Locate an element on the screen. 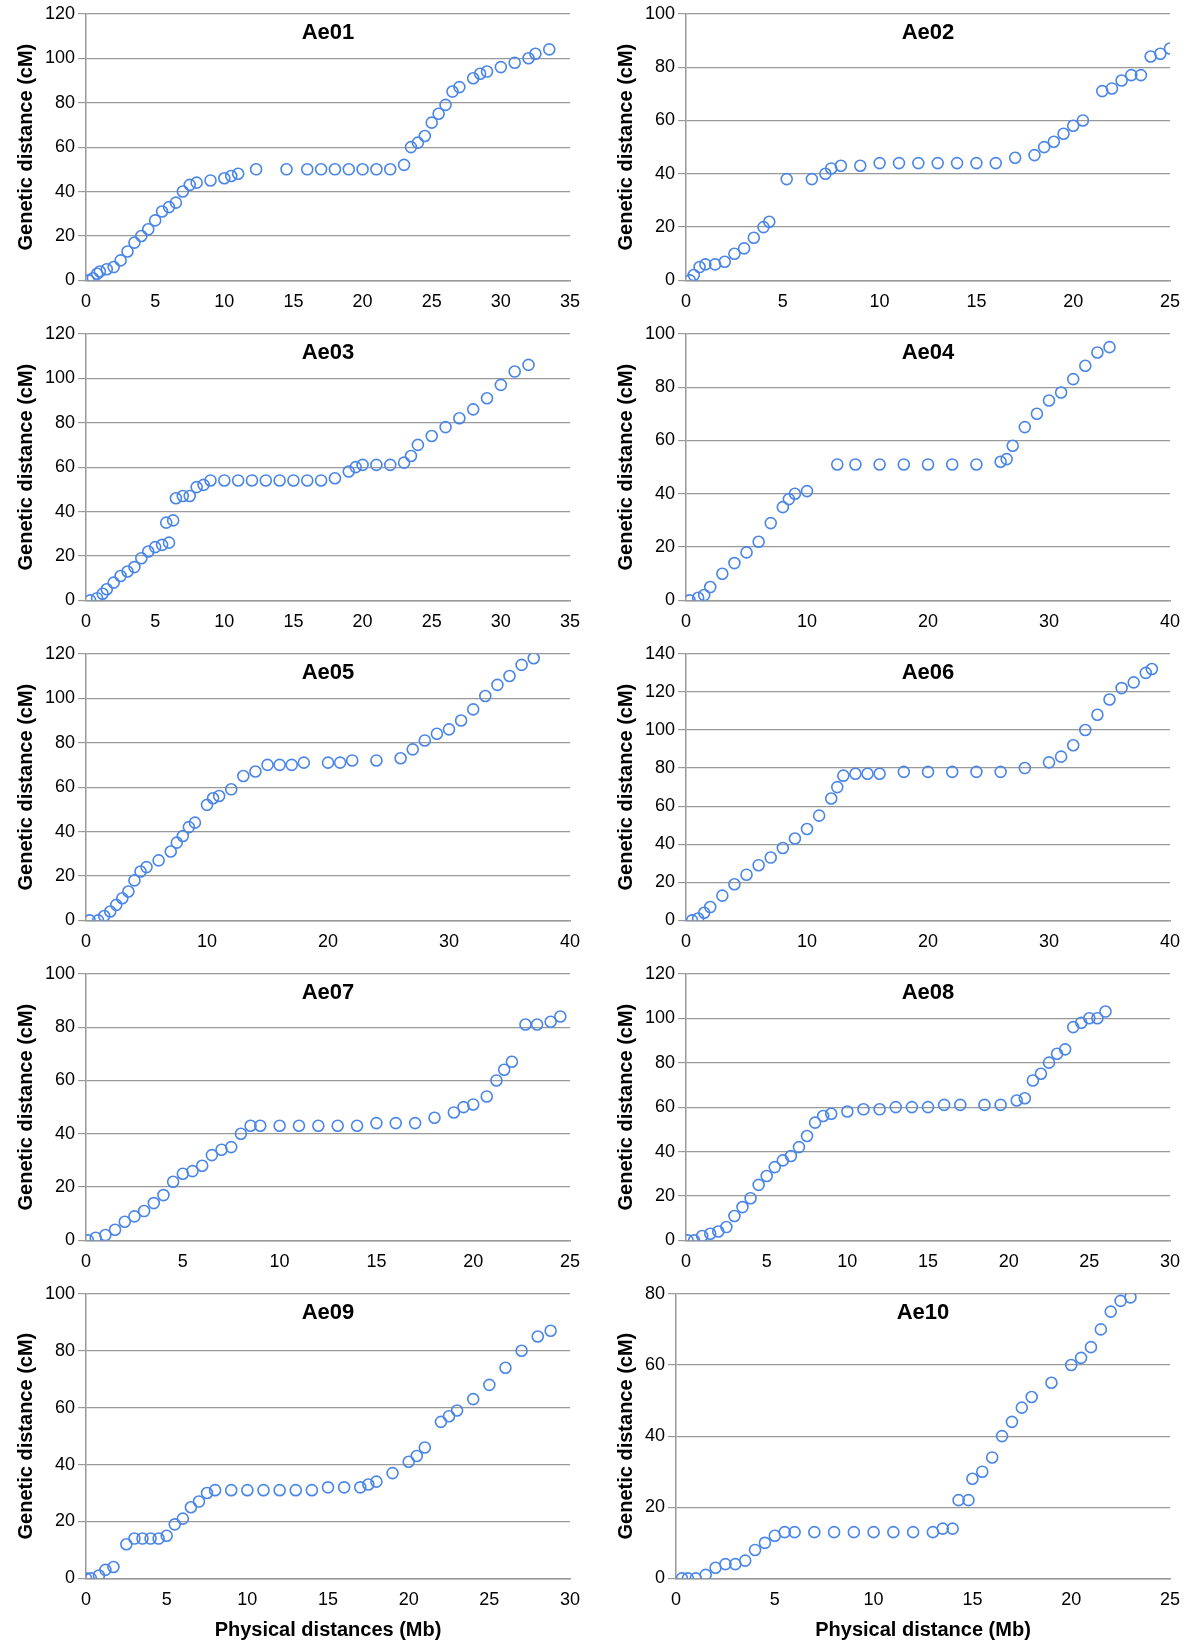 The height and width of the screenshot is (1650, 1200). chart-title: Ae03 is located at coordinates (328, 351).